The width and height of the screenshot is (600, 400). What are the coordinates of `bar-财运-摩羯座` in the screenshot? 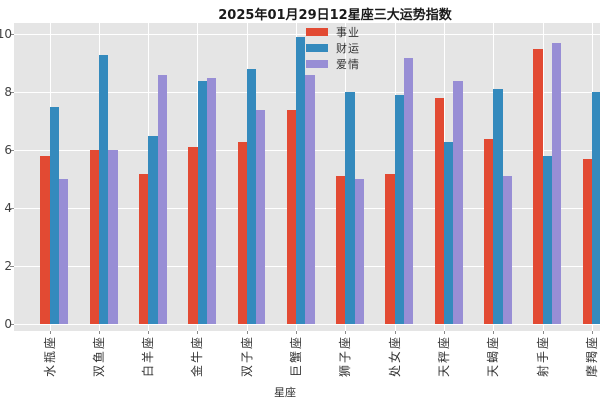 It's located at (595, 208).